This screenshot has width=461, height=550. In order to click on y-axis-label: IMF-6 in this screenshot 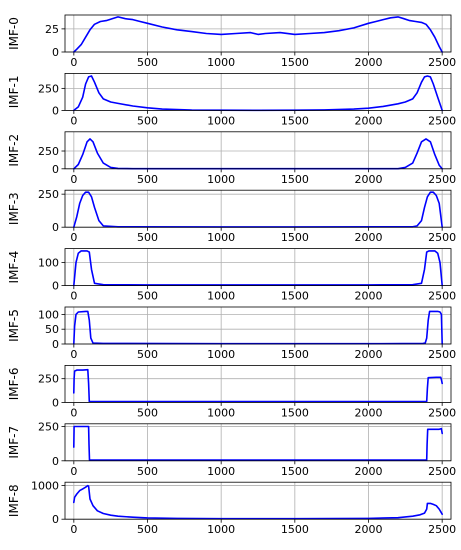, I will do `click(14, 384)`.